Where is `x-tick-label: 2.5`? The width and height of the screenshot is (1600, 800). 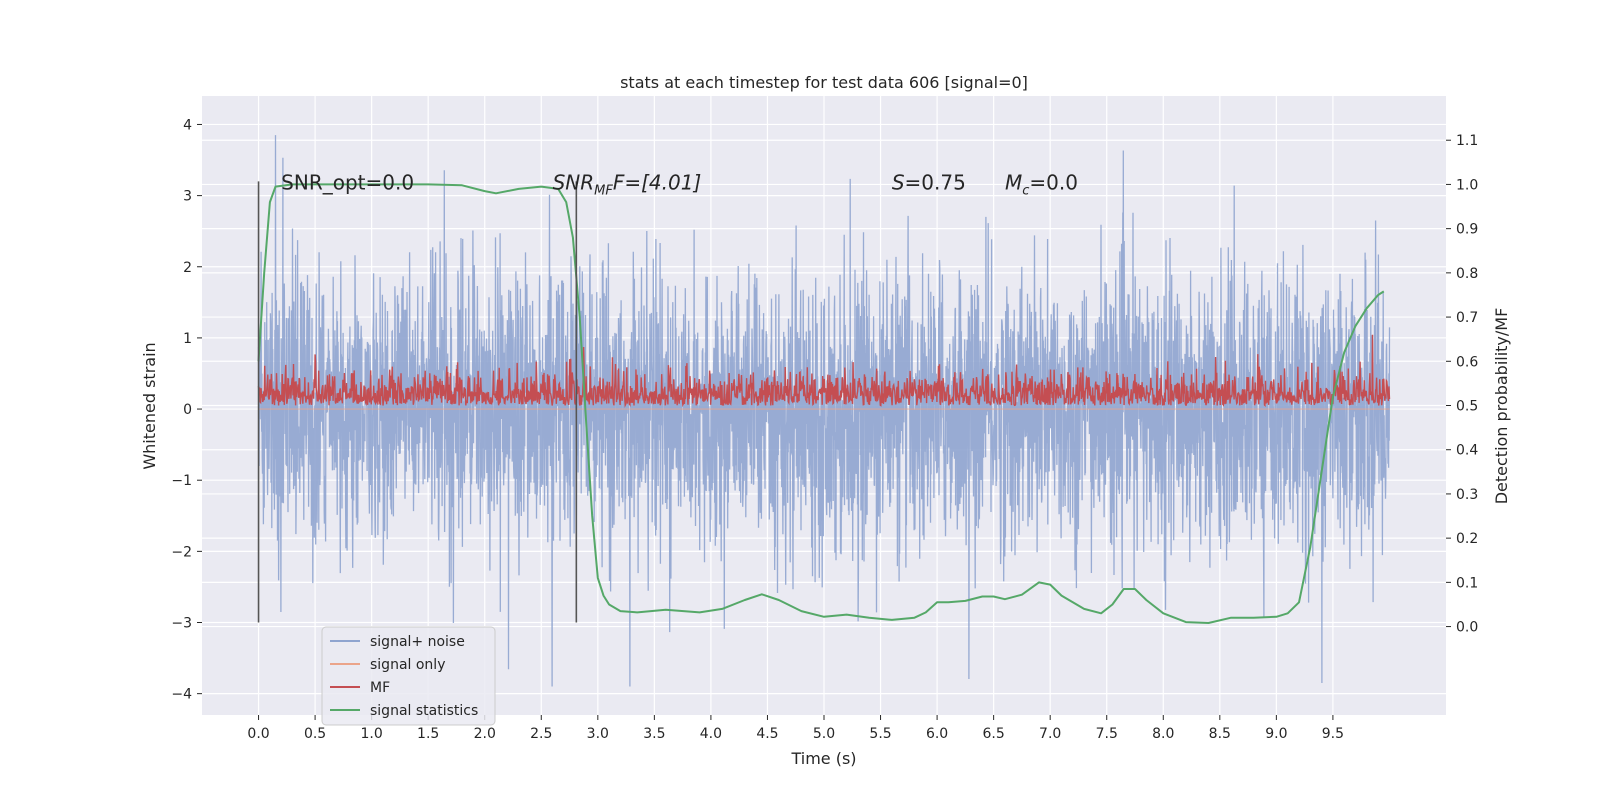 x-tick-label: 2.5 is located at coordinates (541, 734).